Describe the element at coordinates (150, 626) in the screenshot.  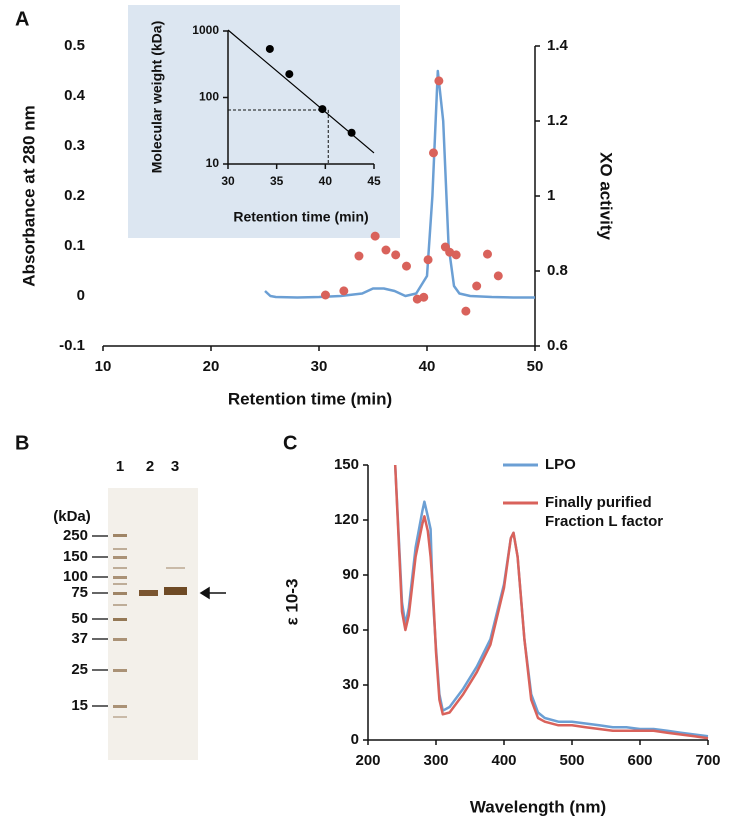
I see `gel-bands` at that location.